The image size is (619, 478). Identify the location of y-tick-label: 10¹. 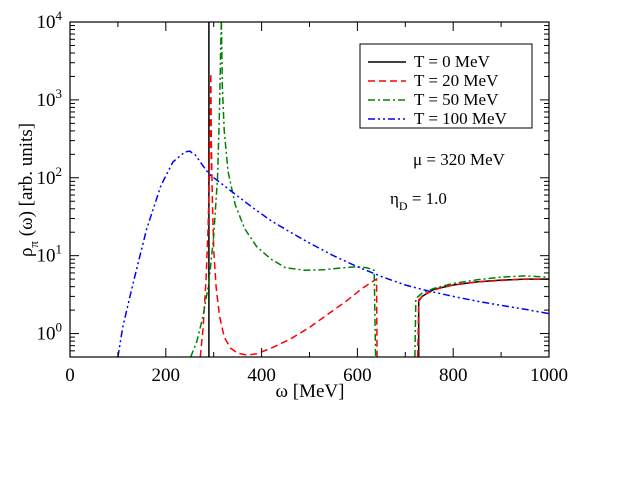
(50, 254).